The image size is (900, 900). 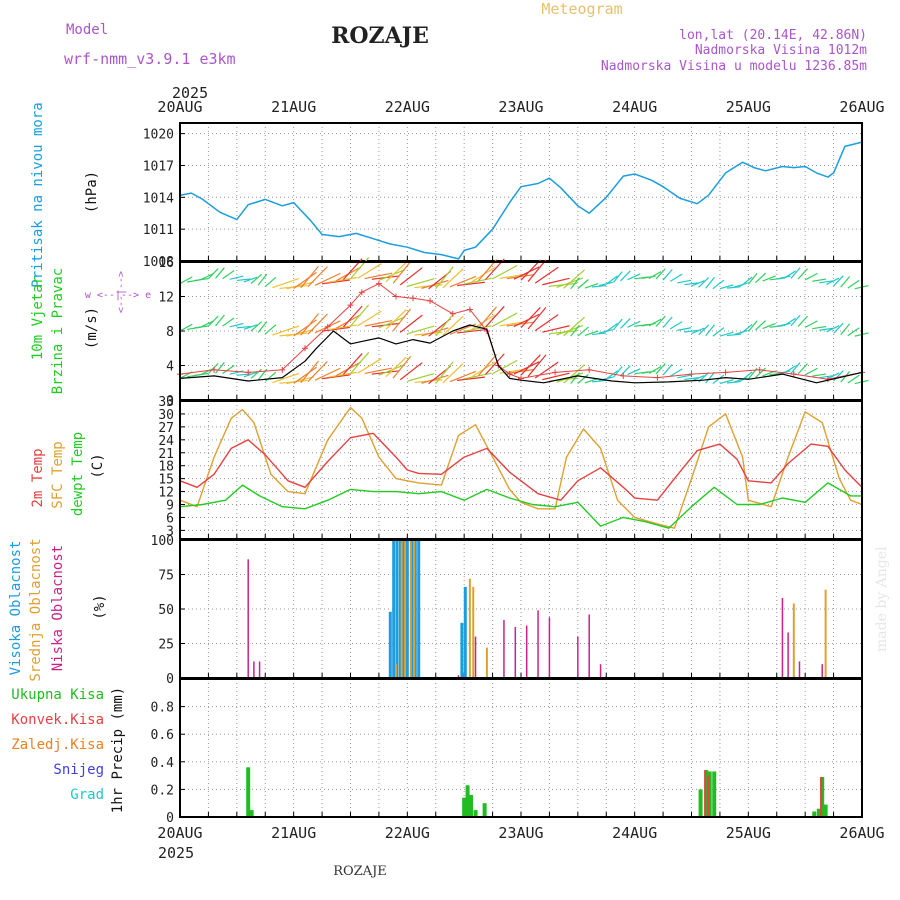 I want to click on temp-ytick: 18, so click(x=166, y=467).